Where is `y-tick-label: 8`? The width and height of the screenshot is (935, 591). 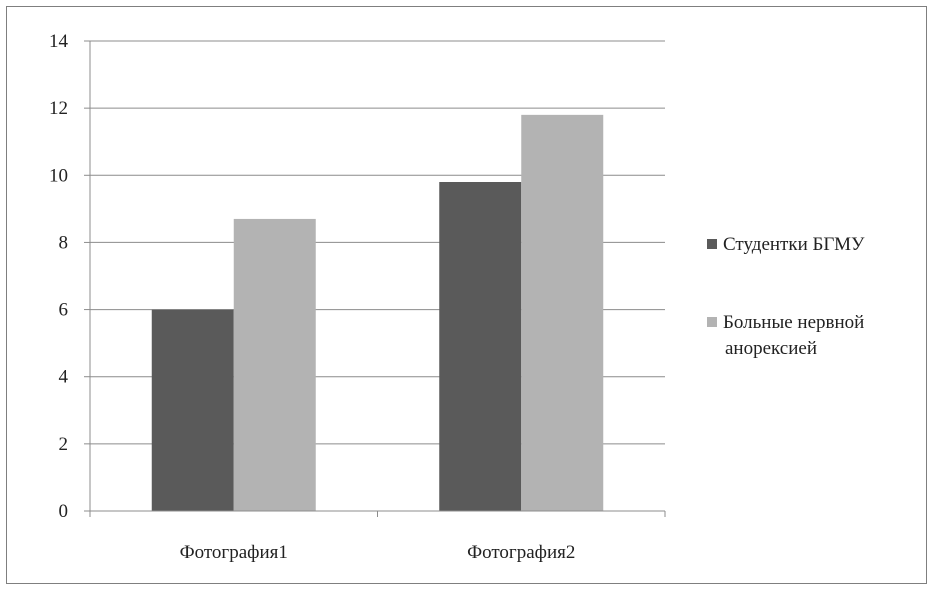 y-tick-label: 8 is located at coordinates (64, 242).